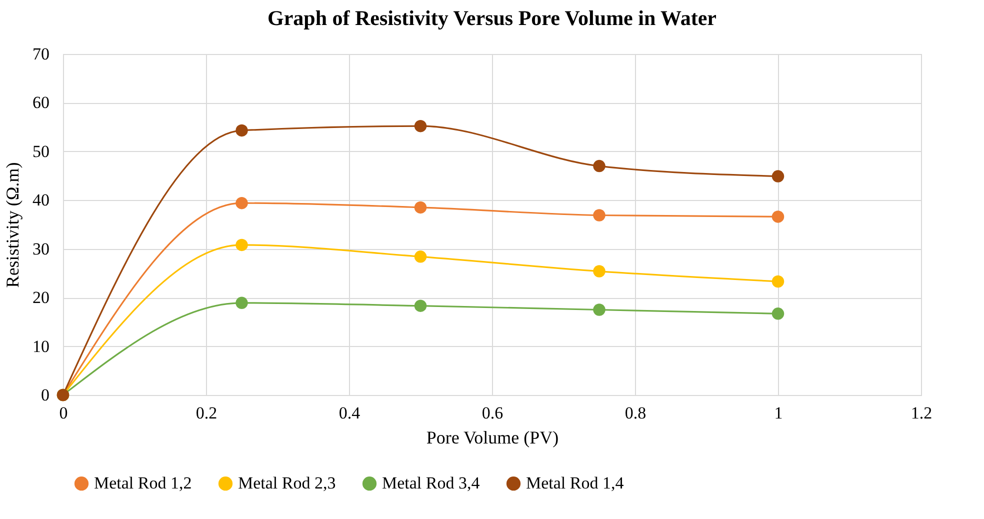 This screenshot has height=519, width=984. Describe the element at coordinates (12, 225) in the screenshot. I see `y-axis-title: Resistivity (Ω.m)` at that location.